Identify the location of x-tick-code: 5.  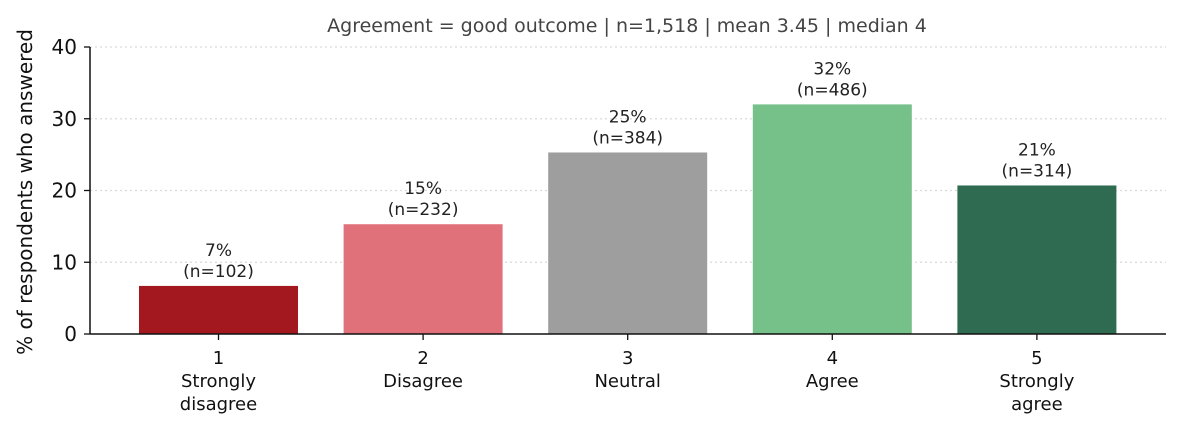
(1036, 358).